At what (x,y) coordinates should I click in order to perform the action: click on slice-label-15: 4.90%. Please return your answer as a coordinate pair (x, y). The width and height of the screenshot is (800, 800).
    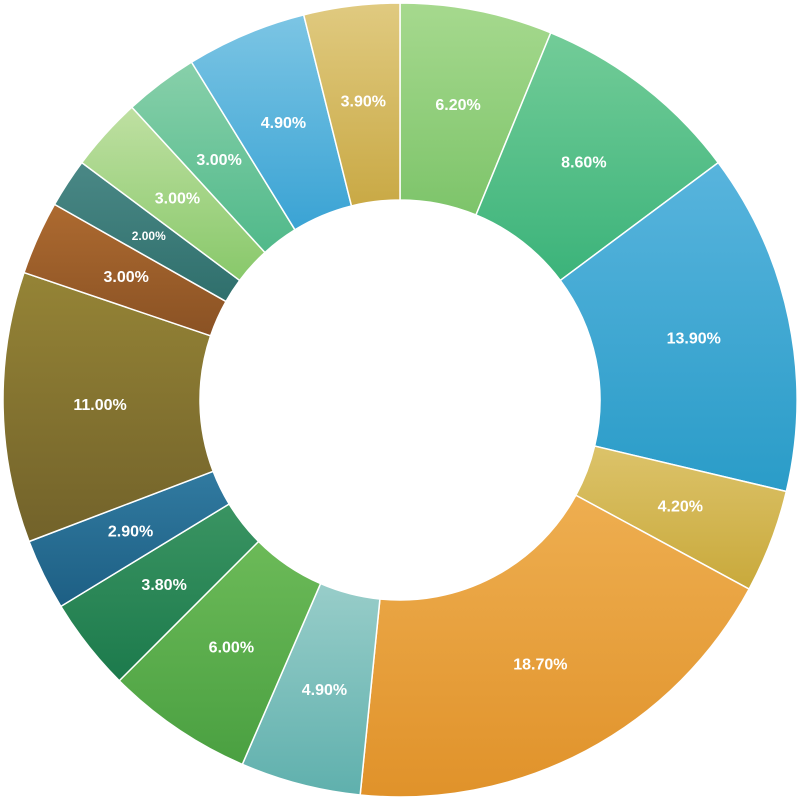
    Looking at the image, I should click on (283, 123).